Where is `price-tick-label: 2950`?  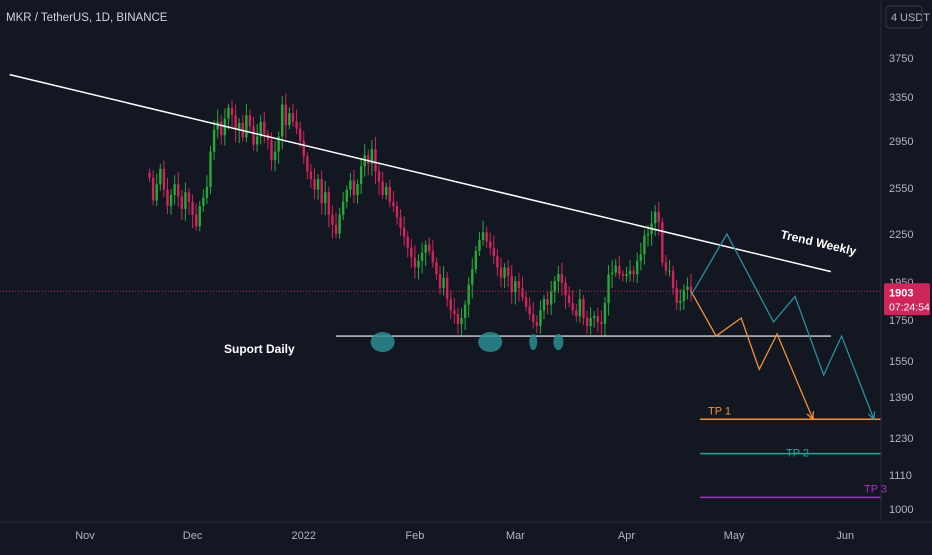 price-tick-label: 2950 is located at coordinates (901, 142).